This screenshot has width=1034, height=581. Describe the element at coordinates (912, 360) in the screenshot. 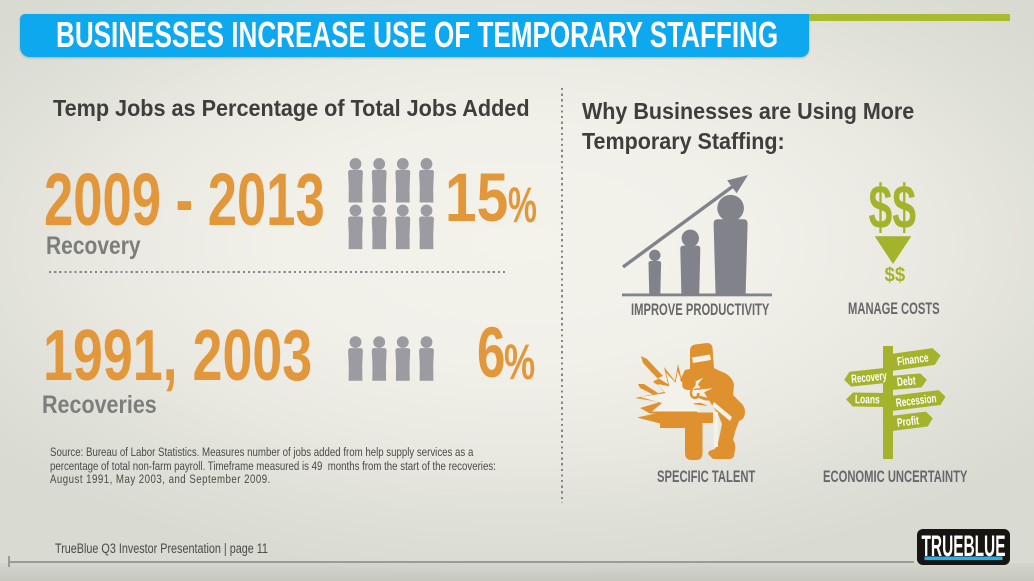

I see `svg-text: Finance` at that location.